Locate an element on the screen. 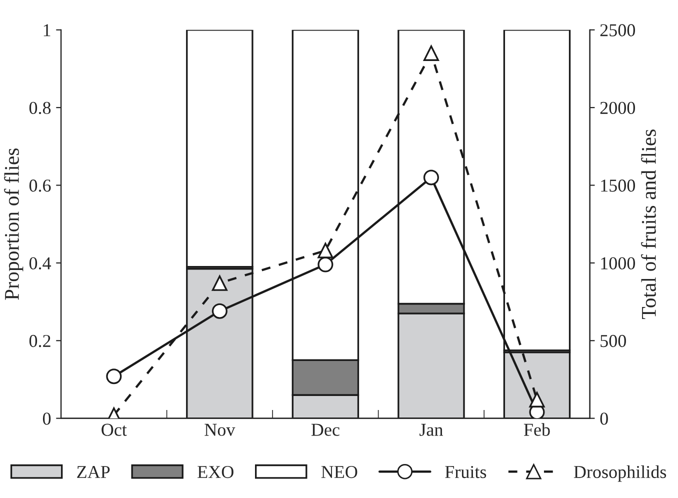 This screenshot has width=678, height=498. y2-tick-label: 1000 is located at coordinates (618, 263).